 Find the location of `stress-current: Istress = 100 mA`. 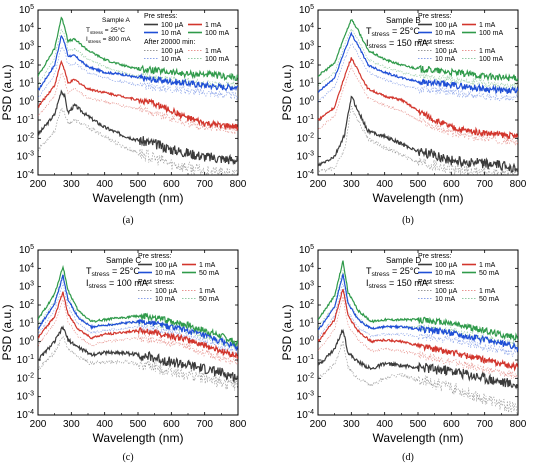

stress-current: Istress = 100 mA is located at coordinates (117, 284).